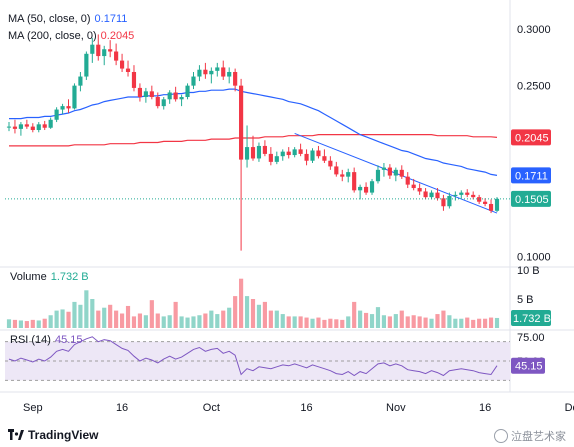 Image resolution: width=574 pixels, height=447 pixels. I want to click on volume-legend: Volume 1.732 B, so click(49, 277).